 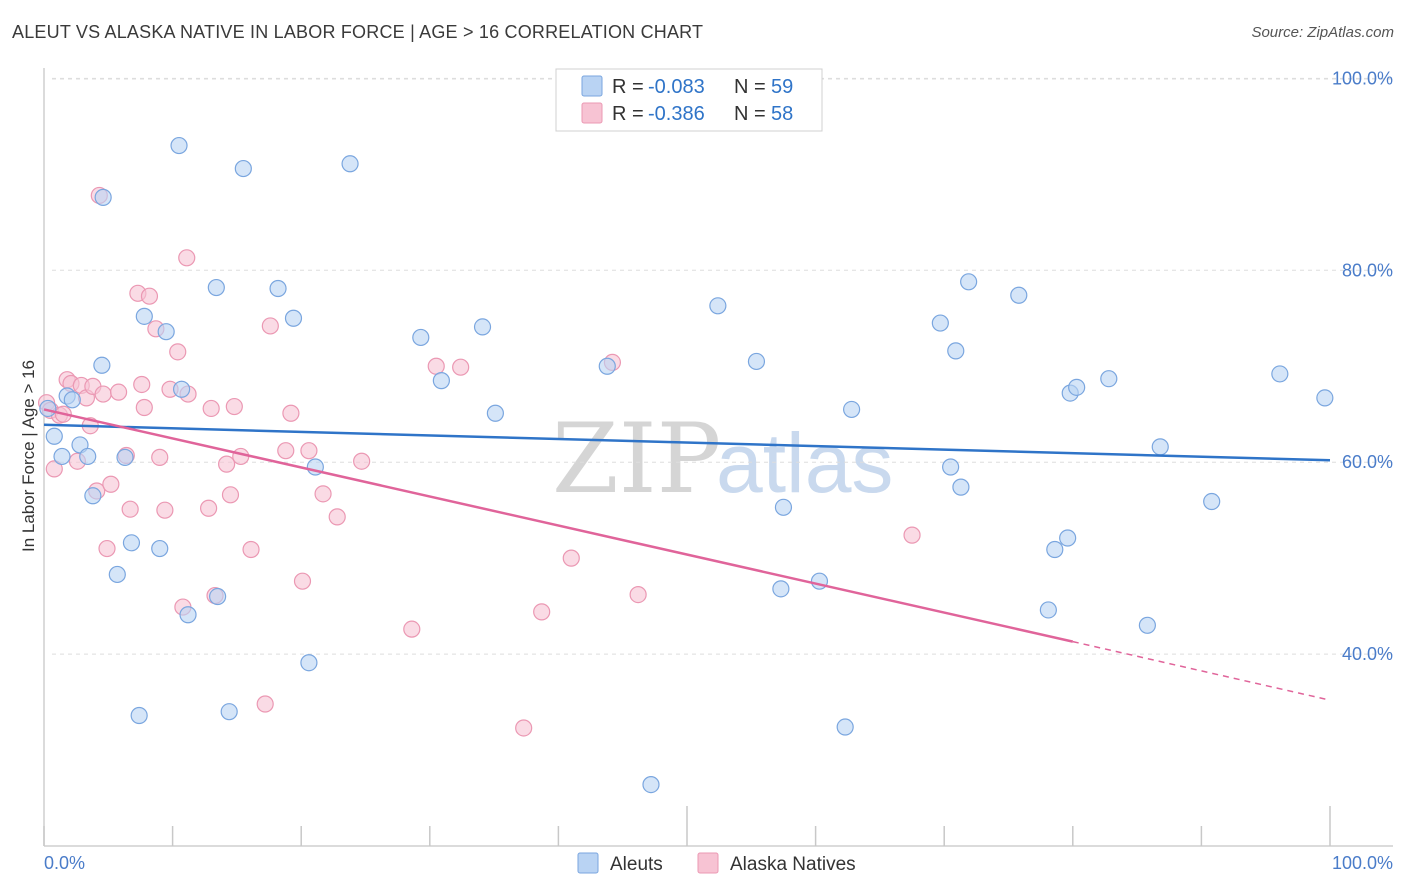 What do you see at coordinates (1322, 32) in the screenshot?
I see `source-credit: Source: ZipAtlas.com` at bounding box center [1322, 32].